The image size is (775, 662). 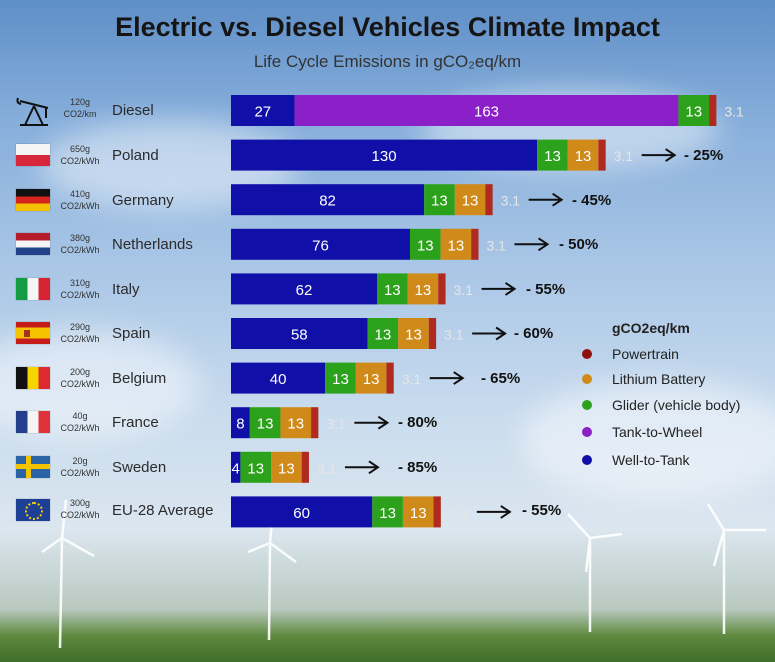 I want to click on netherlands-flag-icon, so click(x=33, y=244).